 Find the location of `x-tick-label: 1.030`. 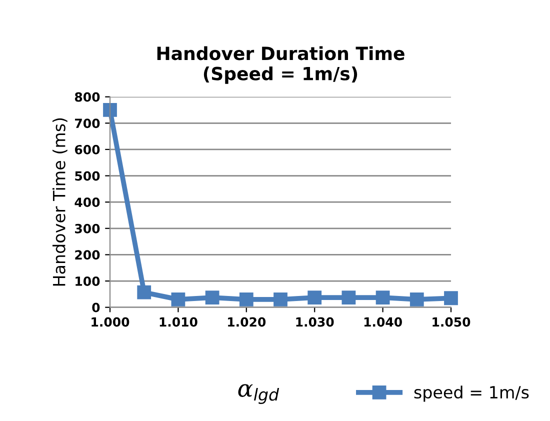

x-tick-label: 1.030 is located at coordinates (315, 322).